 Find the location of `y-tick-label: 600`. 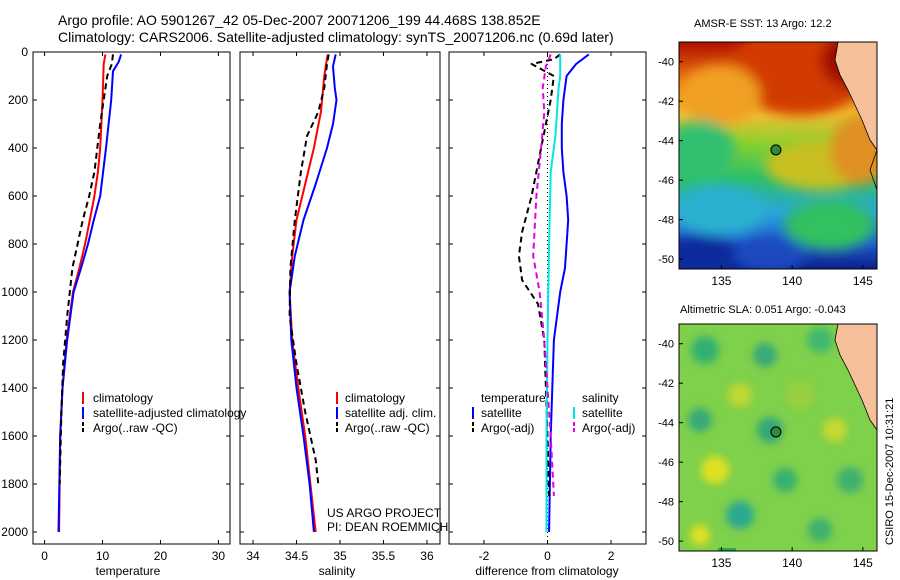

y-tick-label: 600 is located at coordinates (18, 196).